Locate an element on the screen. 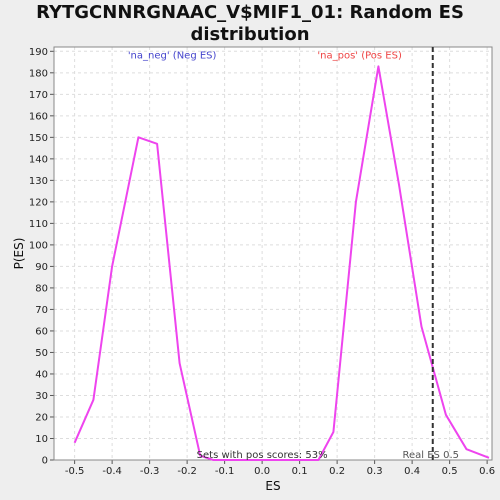 Image resolution: width=500 pixels, height=500 pixels. x-tick-label: 0.3 is located at coordinates (375, 471).